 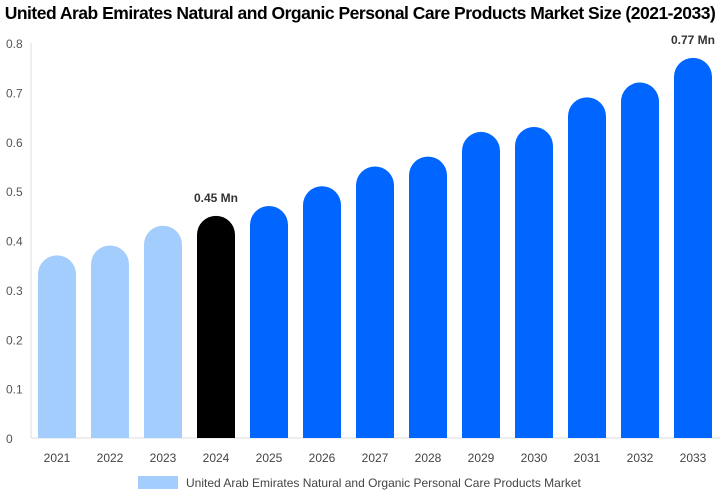 I want to click on y-tick-label: 0.1, so click(x=14, y=390).